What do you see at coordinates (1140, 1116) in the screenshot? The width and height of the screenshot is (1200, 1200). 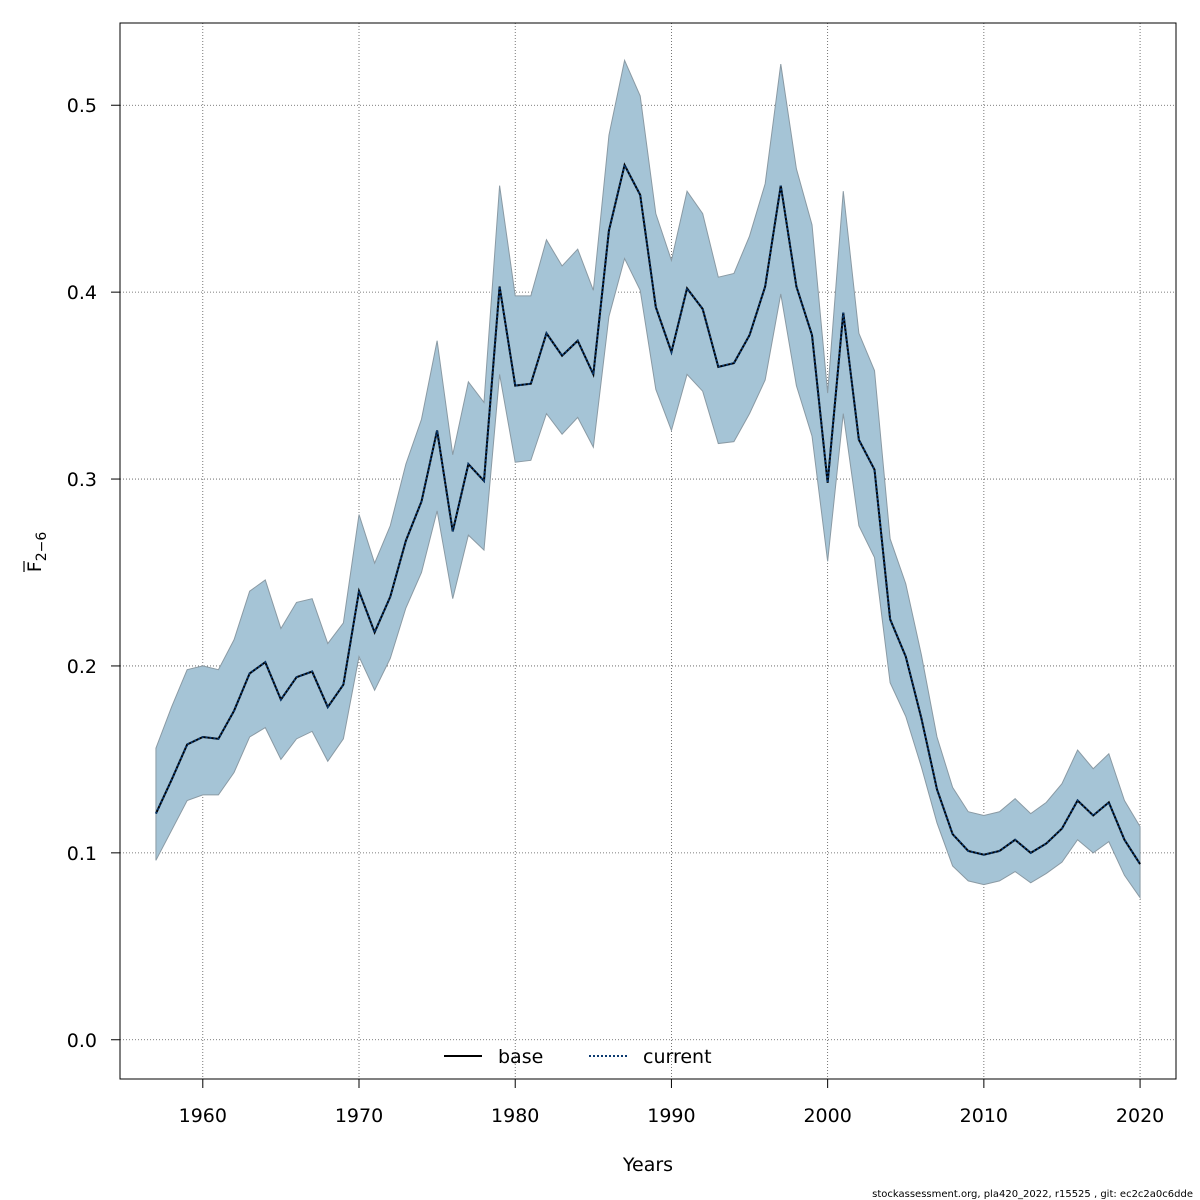 I see `x-tick-label-2020: 2020` at bounding box center [1140, 1116].